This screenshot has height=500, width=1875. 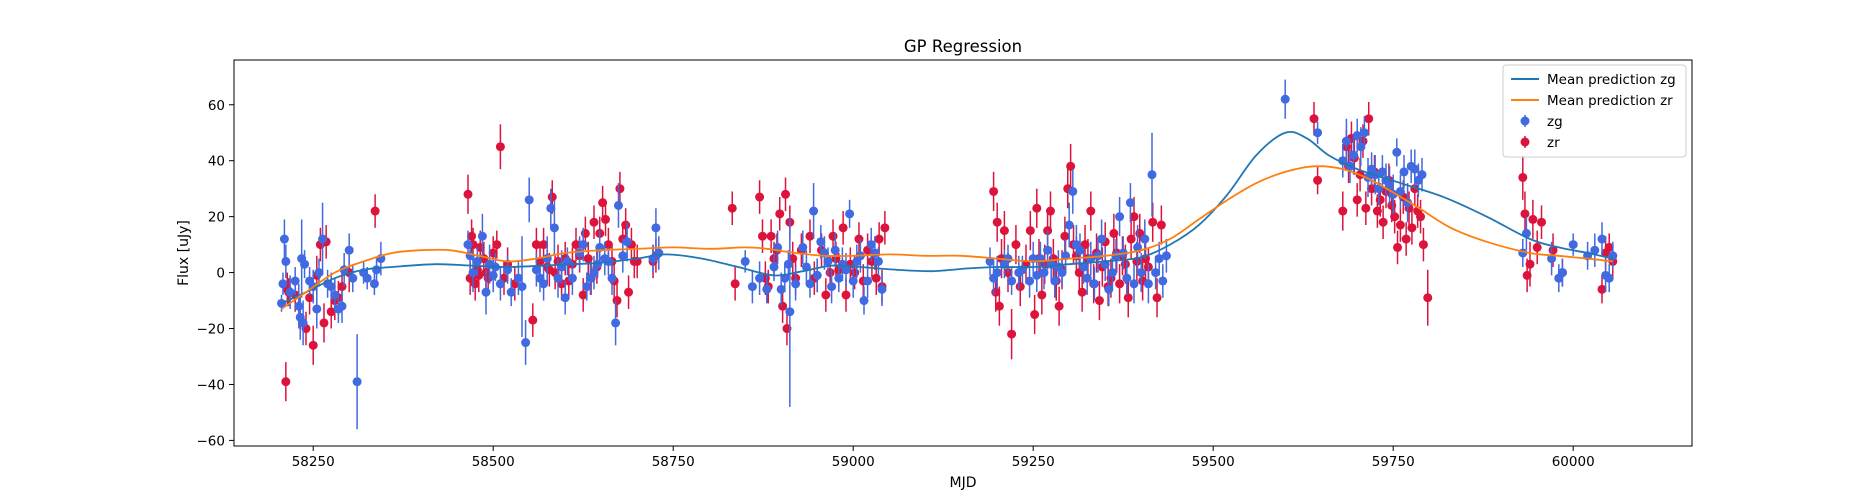 What do you see at coordinates (673, 462) in the screenshot?
I see `x-tick-label: 58750` at bounding box center [673, 462].